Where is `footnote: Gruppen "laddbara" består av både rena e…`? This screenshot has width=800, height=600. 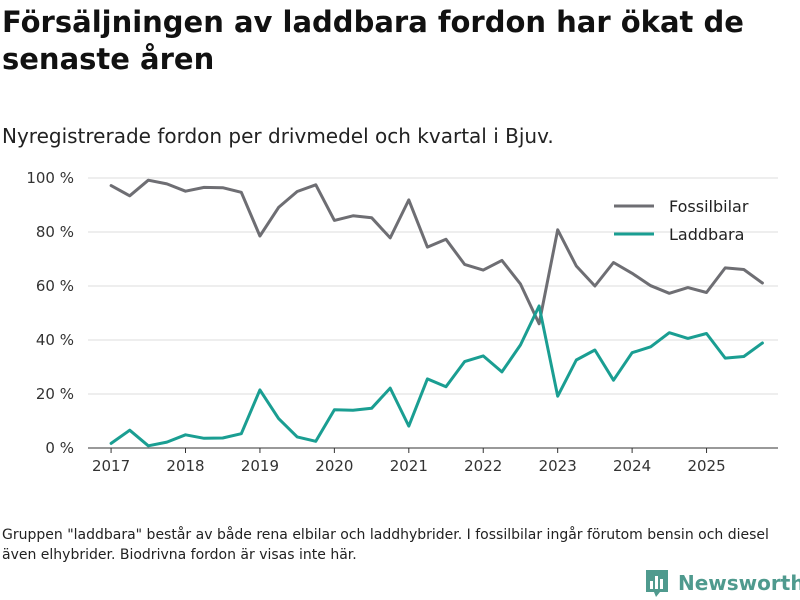 footnote: Gruppen "laddbara" består av både rena e… is located at coordinates (385, 545).